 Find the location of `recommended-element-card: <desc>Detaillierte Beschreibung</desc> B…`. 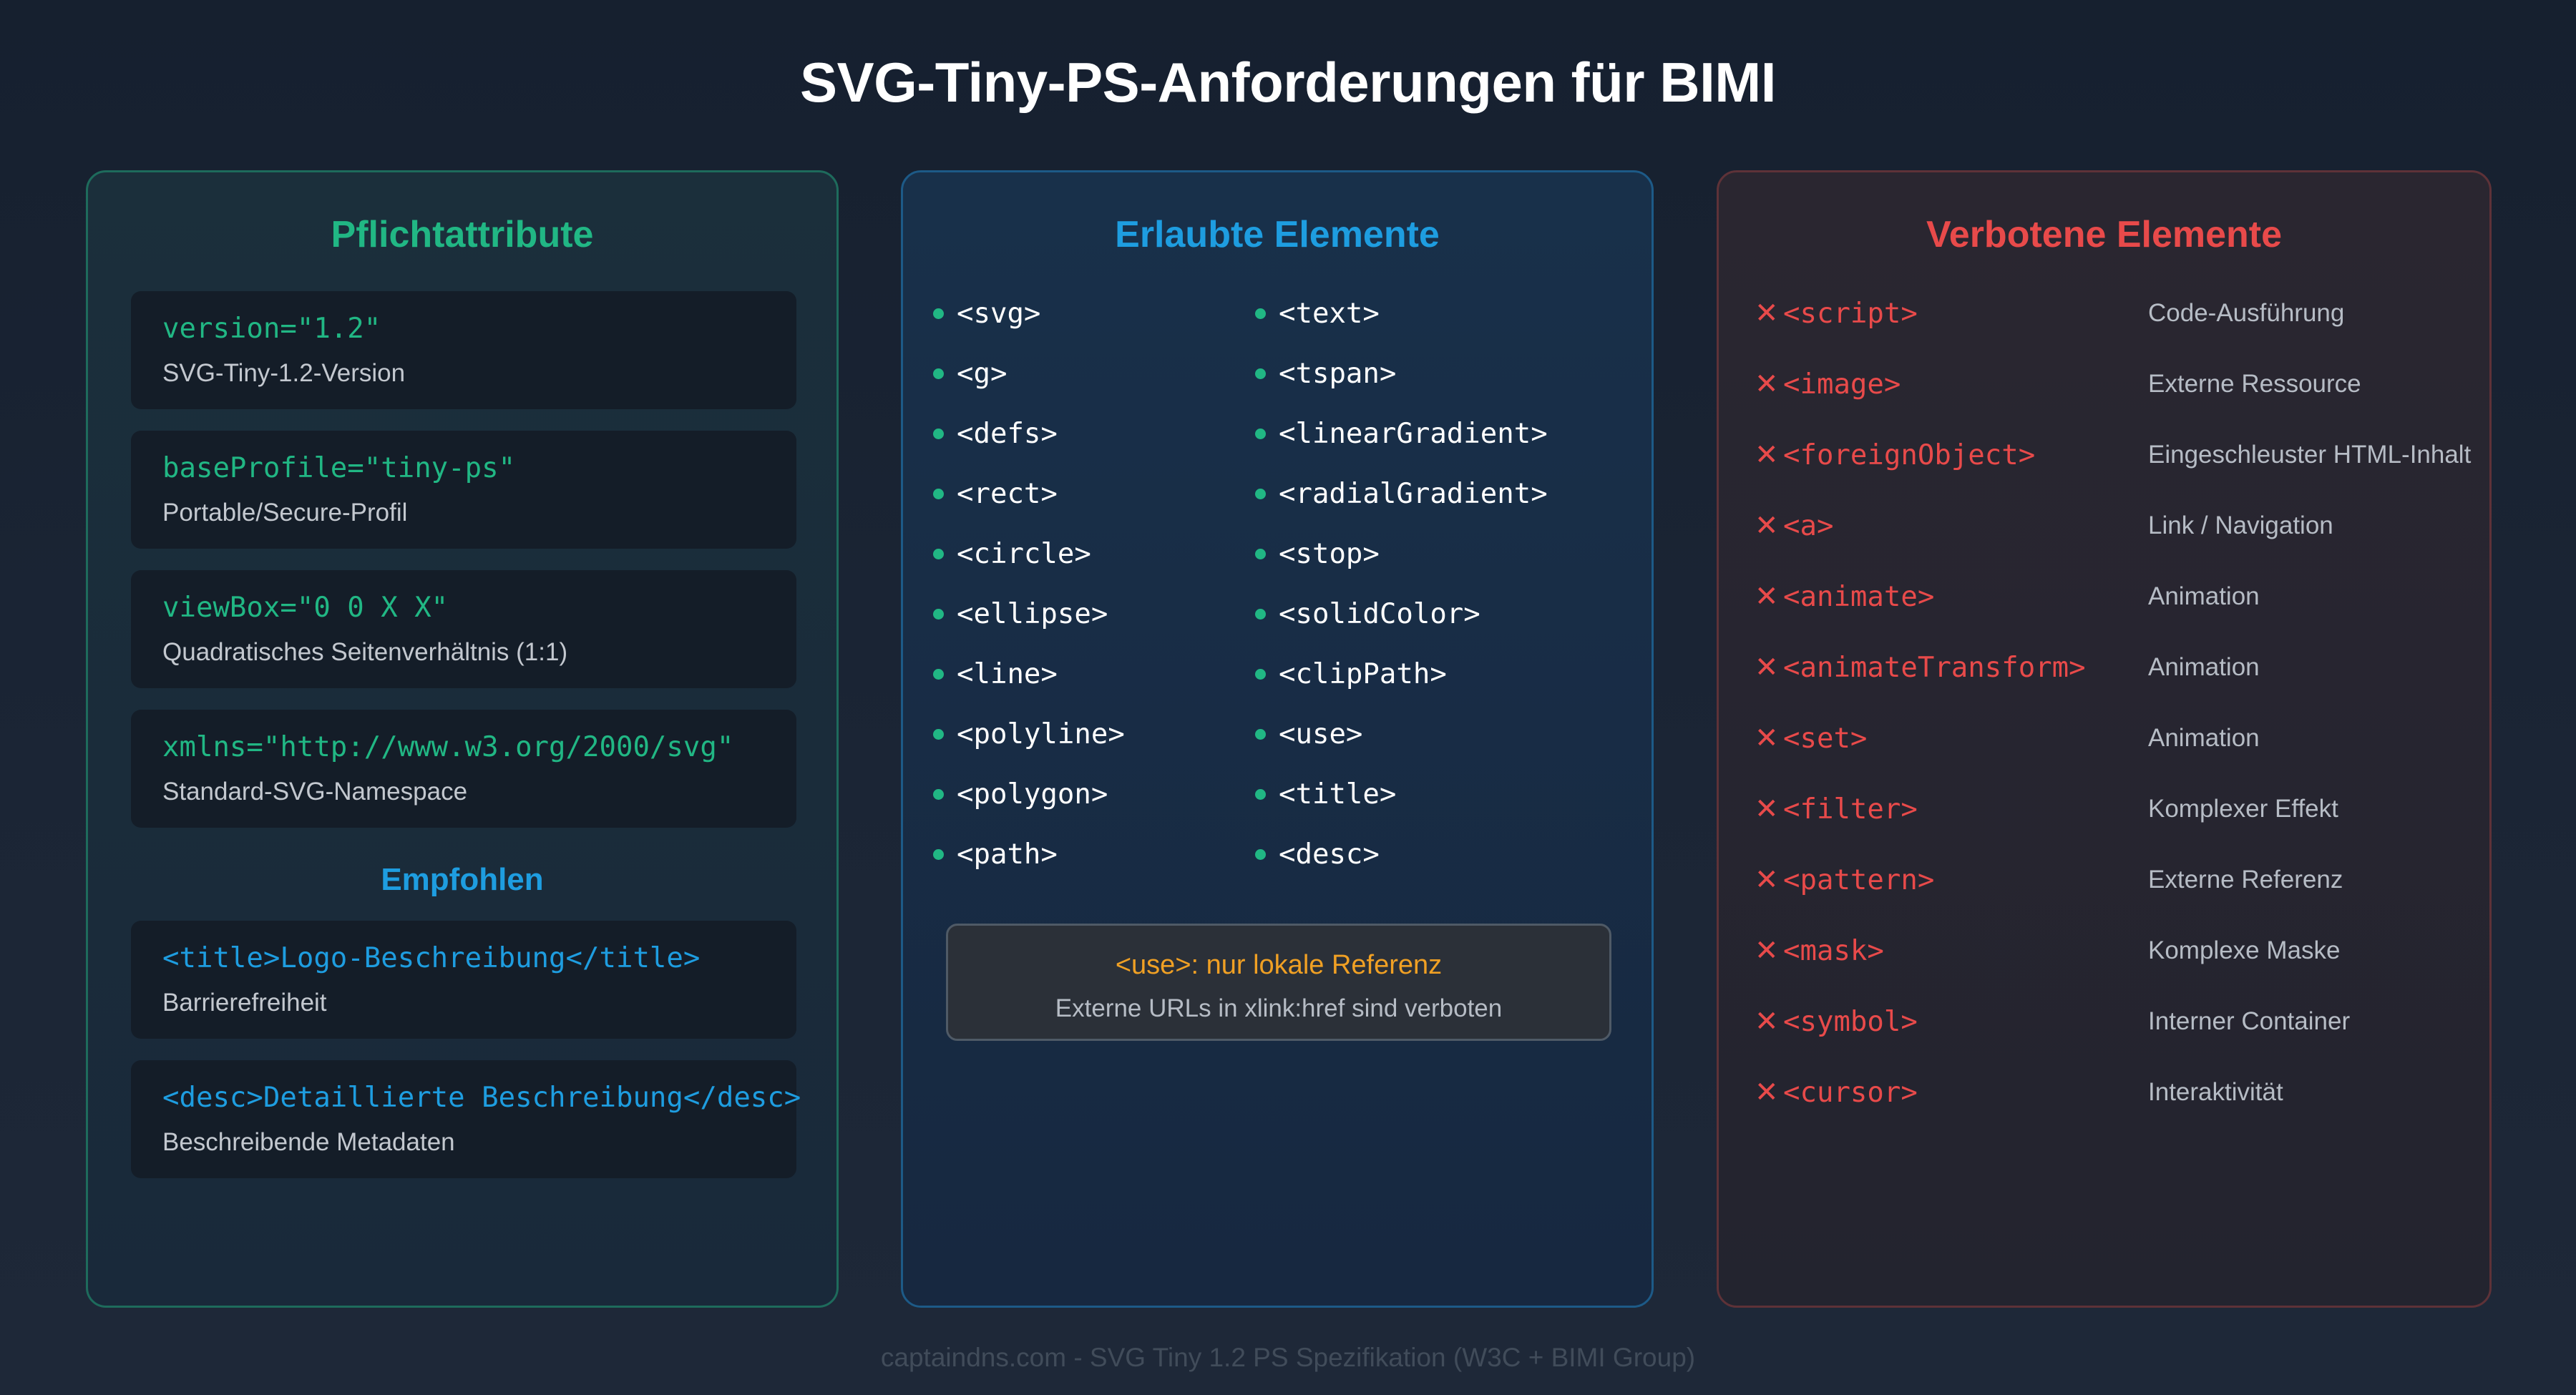

recommended-element-card: <desc>Detaillierte Beschreibung</desc> B… is located at coordinates (466, 1119).